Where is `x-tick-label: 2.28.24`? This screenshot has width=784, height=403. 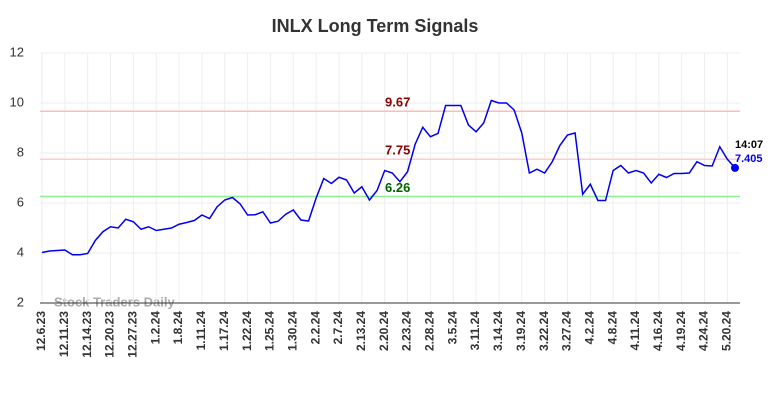
x-tick-label: 2.28.24 is located at coordinates (430, 331).